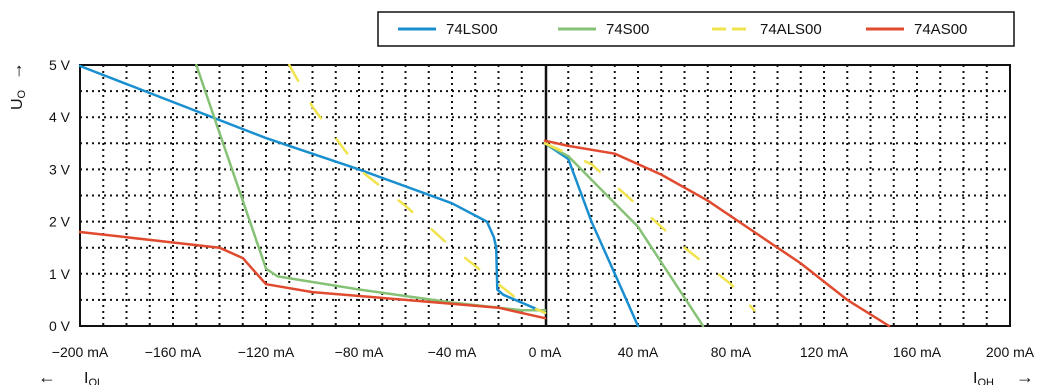 Image resolution: width=1041 pixels, height=385 pixels. Describe the element at coordinates (452, 352) in the screenshot. I see `x-tick-label: −40 mA` at that location.